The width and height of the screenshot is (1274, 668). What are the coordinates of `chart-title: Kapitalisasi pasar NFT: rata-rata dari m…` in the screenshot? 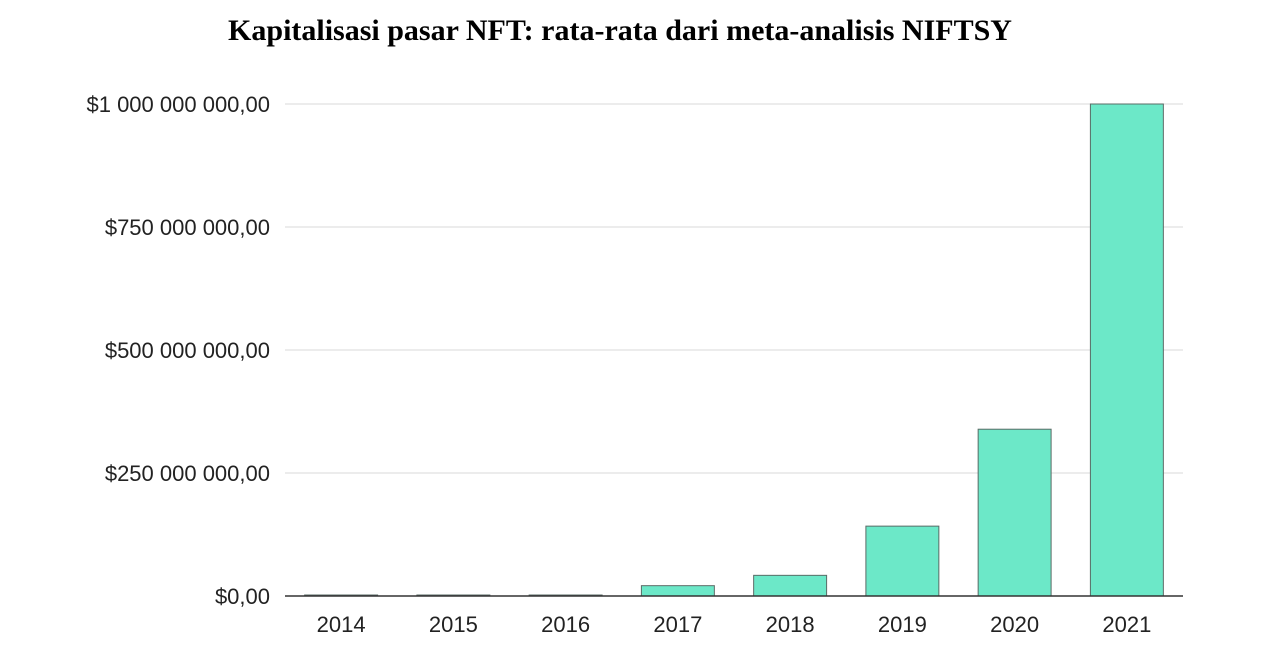 It's located at (620, 30).